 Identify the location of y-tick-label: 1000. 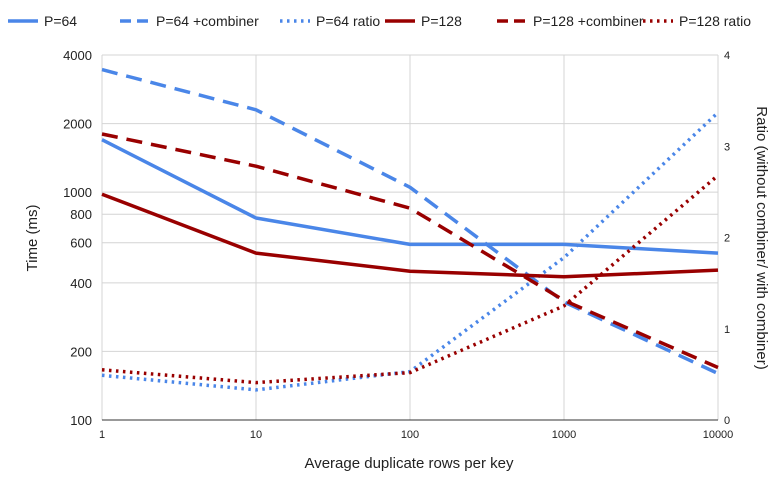
(77, 192).